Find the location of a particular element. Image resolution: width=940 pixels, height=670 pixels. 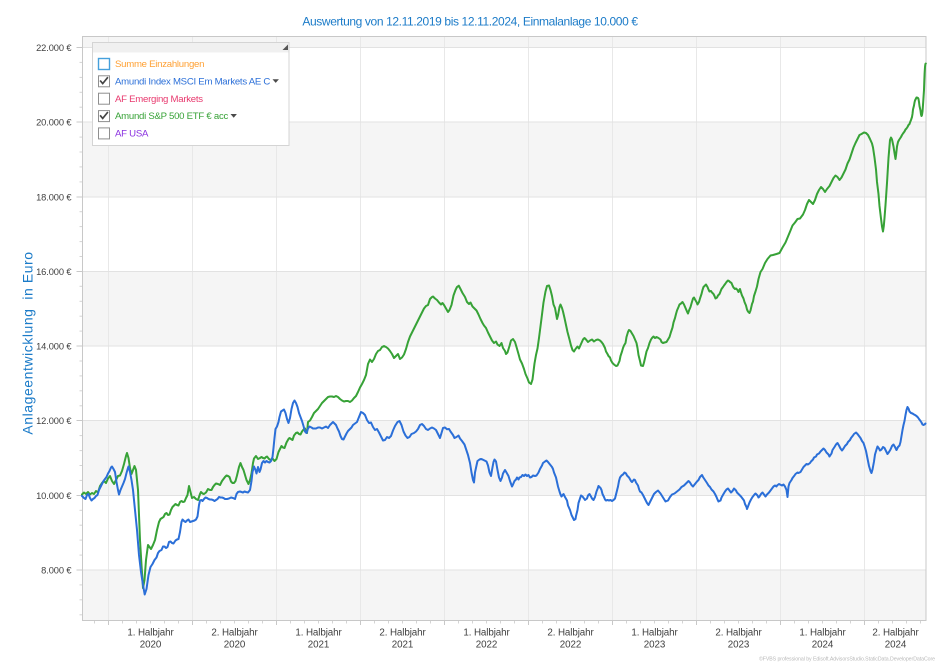

svg-text: AF Emerging Markets is located at coordinates (159, 99).